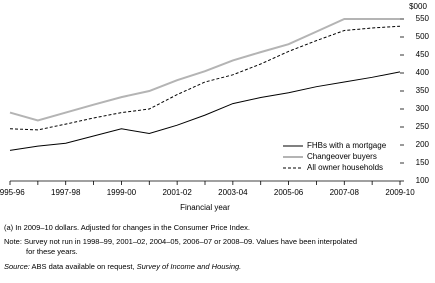 Image resolution: width=435 pixels, height=283 pixels. Describe the element at coordinates (400, 192) in the screenshot. I see `x-tick-label: 2009-10` at that location.